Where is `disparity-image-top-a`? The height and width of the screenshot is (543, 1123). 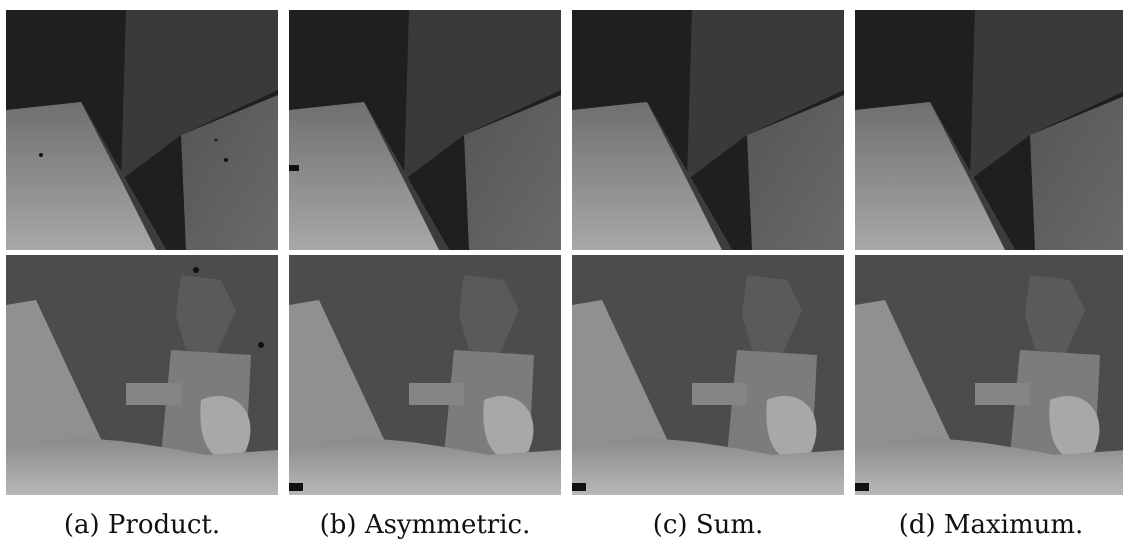 disparity-image-top-a is located at coordinates (142, 130).